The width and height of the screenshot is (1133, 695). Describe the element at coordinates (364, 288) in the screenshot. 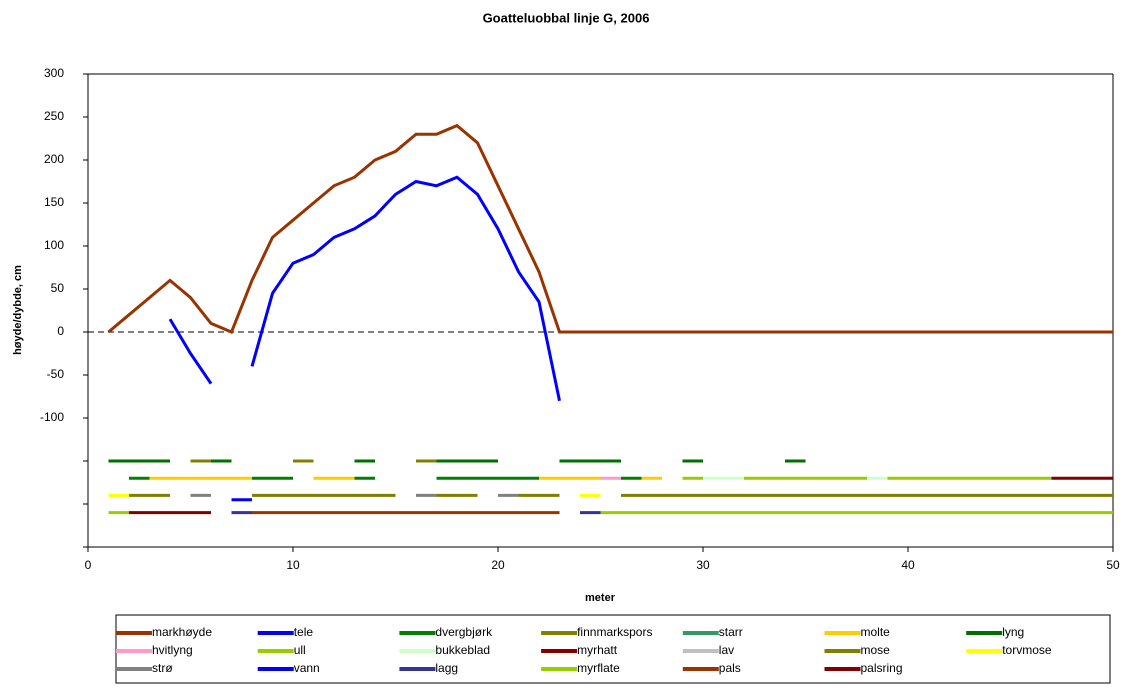

I see `series-line` at that location.